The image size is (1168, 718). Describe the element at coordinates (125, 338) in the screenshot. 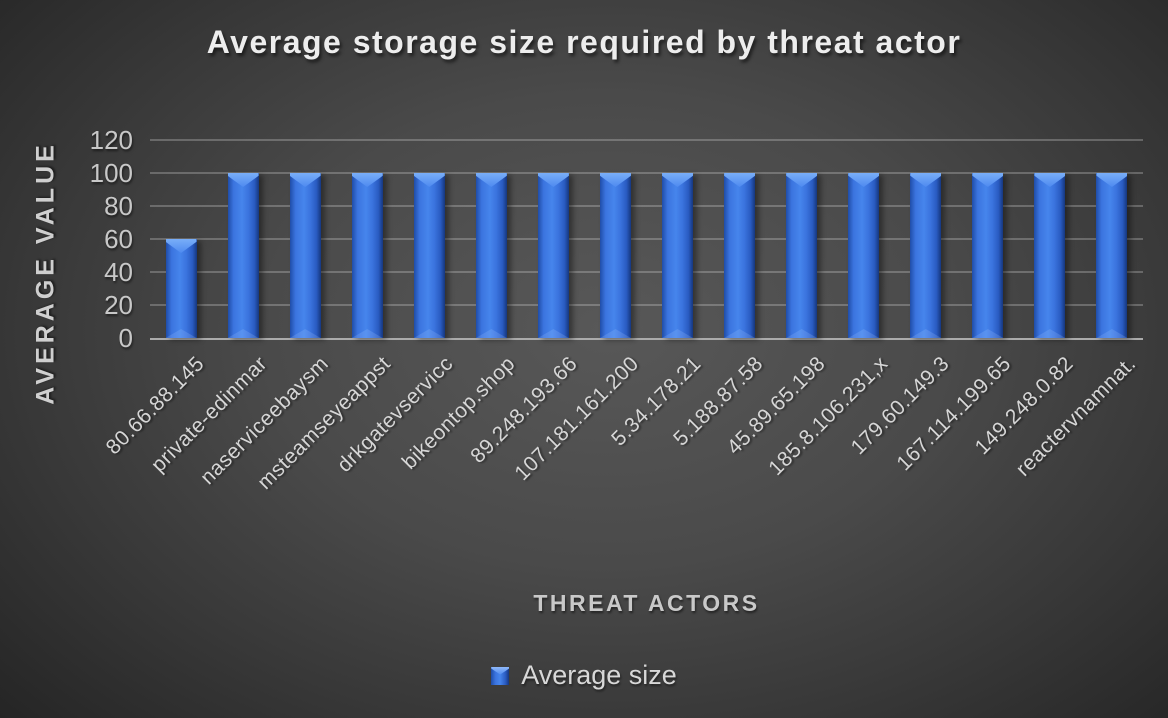

I see `y-tick-label: 0` at that location.